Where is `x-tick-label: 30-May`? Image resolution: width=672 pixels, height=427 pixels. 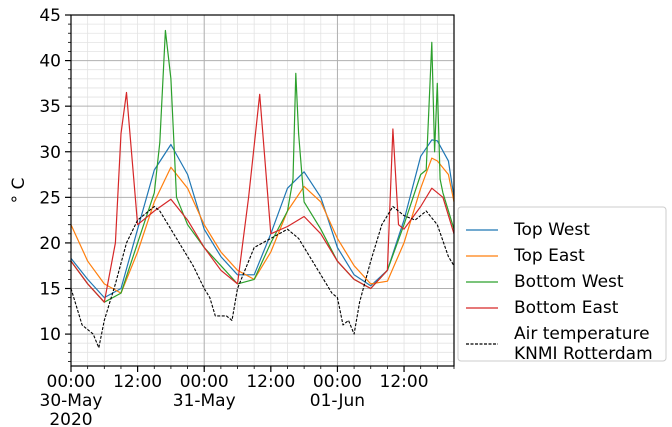
x-tick-label: 30-May is located at coordinates (71, 401).